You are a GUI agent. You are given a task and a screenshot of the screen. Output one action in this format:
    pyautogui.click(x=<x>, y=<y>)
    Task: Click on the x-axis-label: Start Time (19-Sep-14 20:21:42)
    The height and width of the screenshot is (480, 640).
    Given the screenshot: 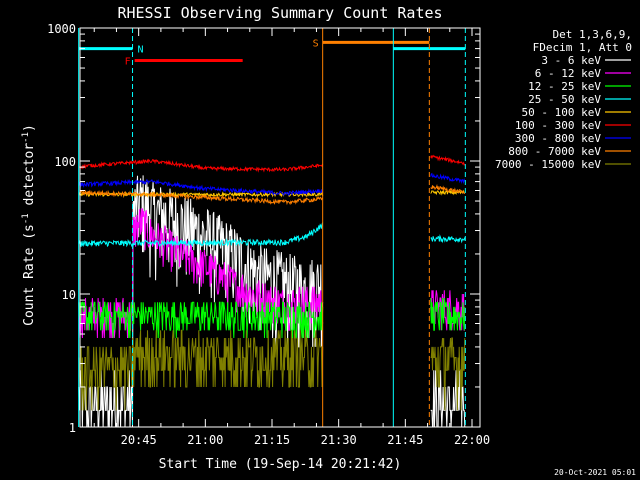 What is the action you would take?
    pyautogui.click(x=280, y=464)
    